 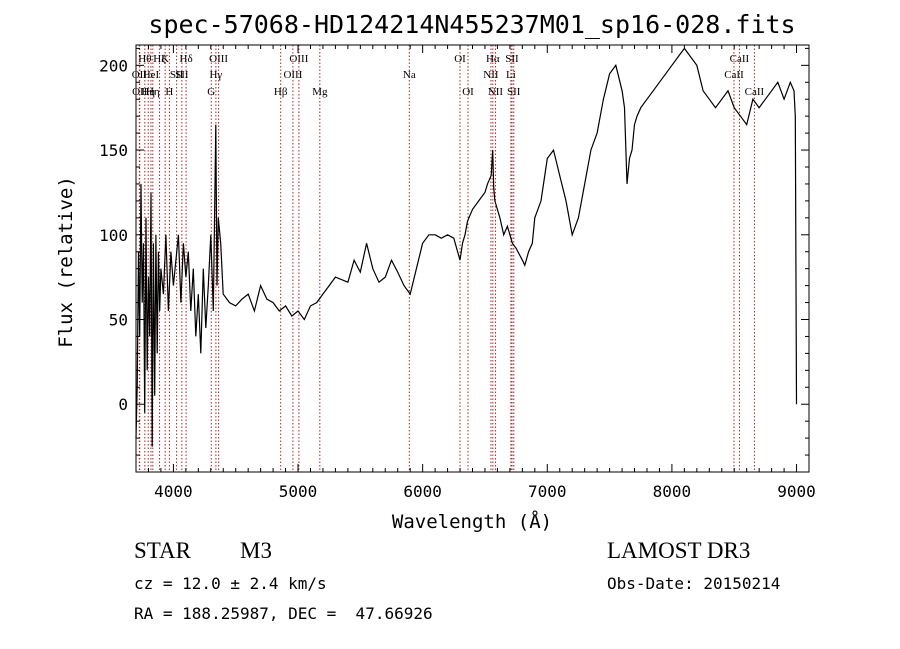 What do you see at coordinates (66, 262) in the screenshot?
I see `y-axis-label: Flux (relative)` at bounding box center [66, 262].